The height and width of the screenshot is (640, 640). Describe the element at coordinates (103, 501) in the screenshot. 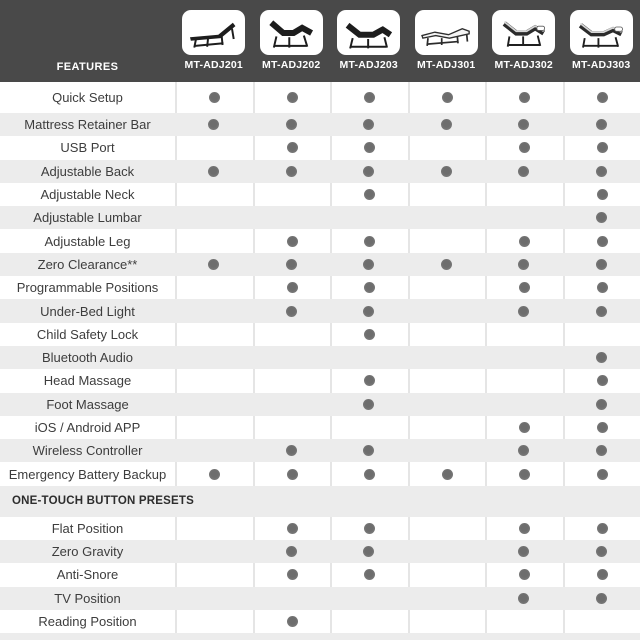

I see `section-title: ONE-TOUCH BUTTON PRESETS` at that location.